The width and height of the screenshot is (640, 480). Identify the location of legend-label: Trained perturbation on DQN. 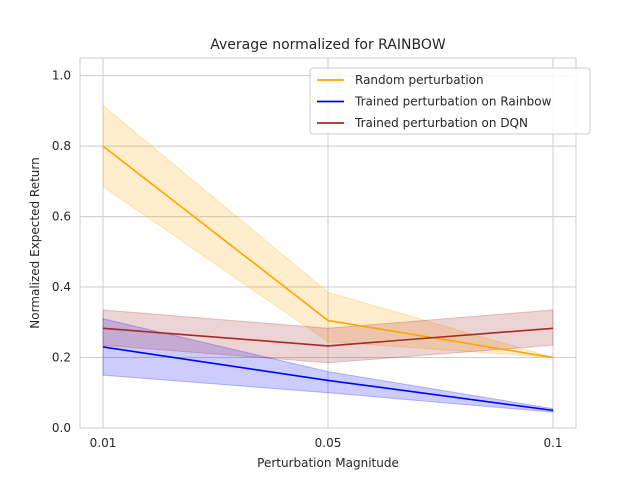
(441, 123).